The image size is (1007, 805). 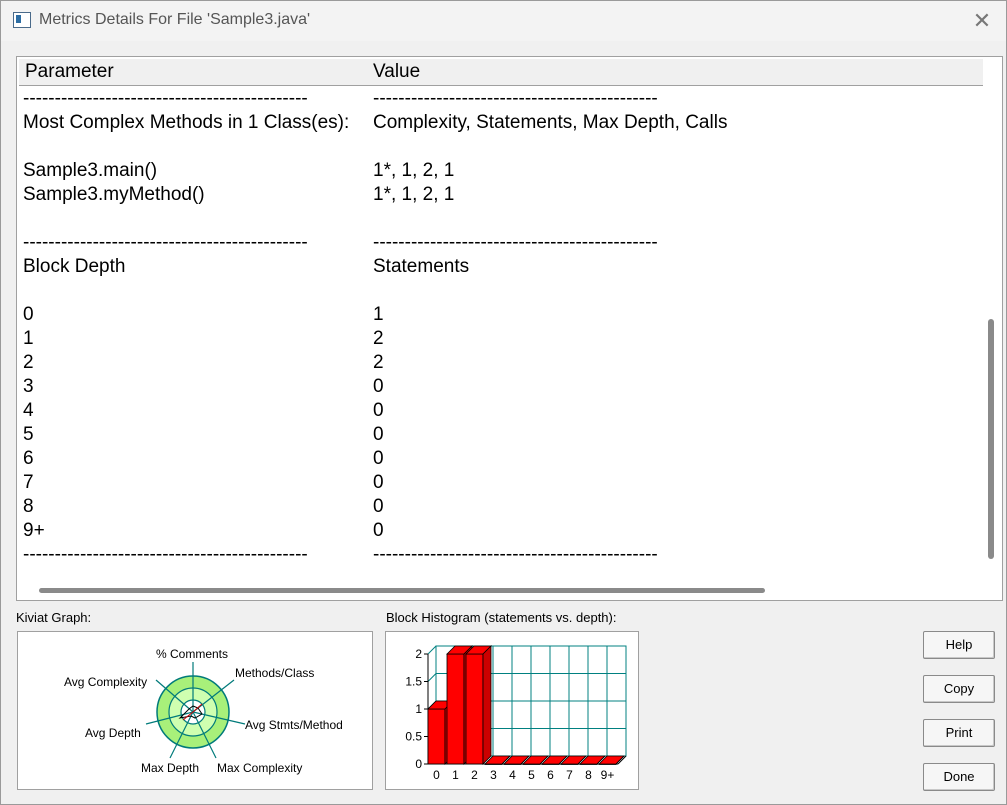 I want to click on table-cell-parameter: 6, so click(x=28, y=458).